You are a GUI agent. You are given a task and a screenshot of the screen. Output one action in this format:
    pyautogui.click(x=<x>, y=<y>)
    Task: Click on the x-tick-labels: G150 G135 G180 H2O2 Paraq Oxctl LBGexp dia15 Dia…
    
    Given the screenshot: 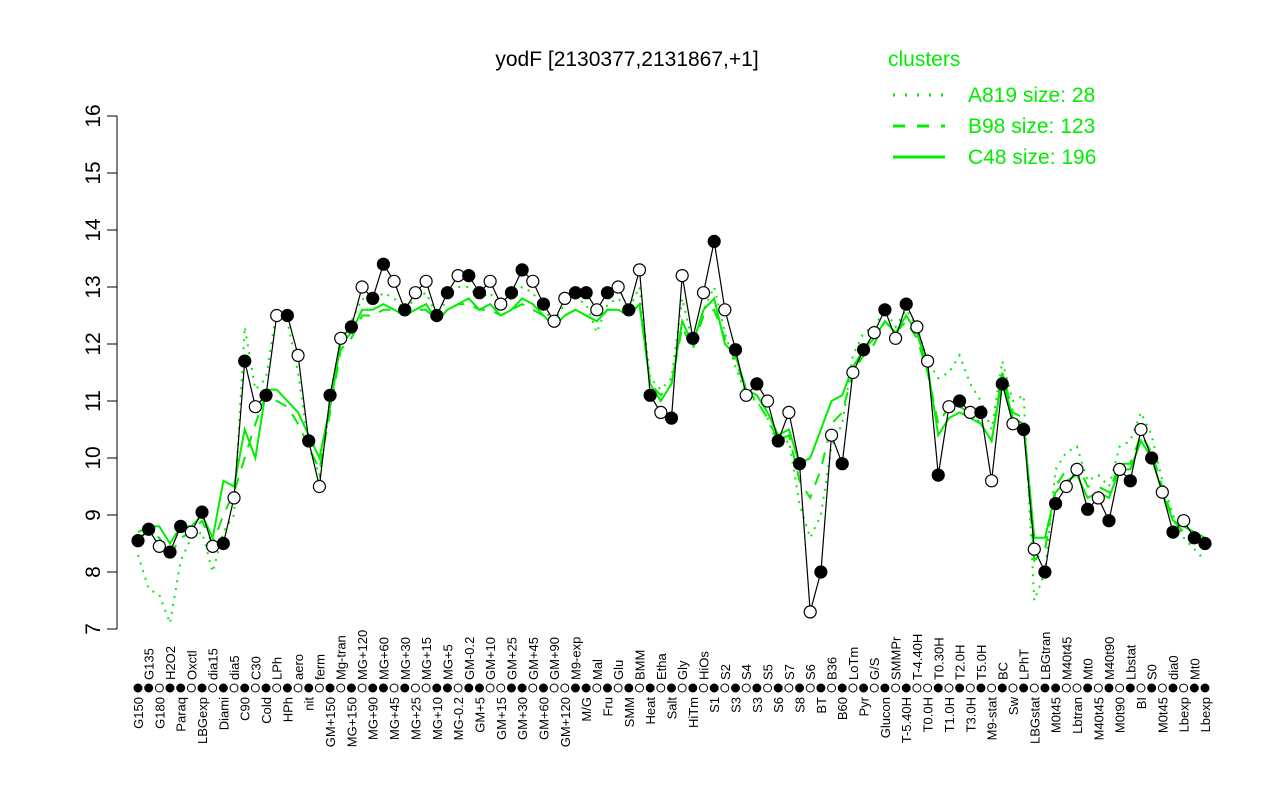 What is the action you would take?
    pyautogui.click(x=672, y=688)
    